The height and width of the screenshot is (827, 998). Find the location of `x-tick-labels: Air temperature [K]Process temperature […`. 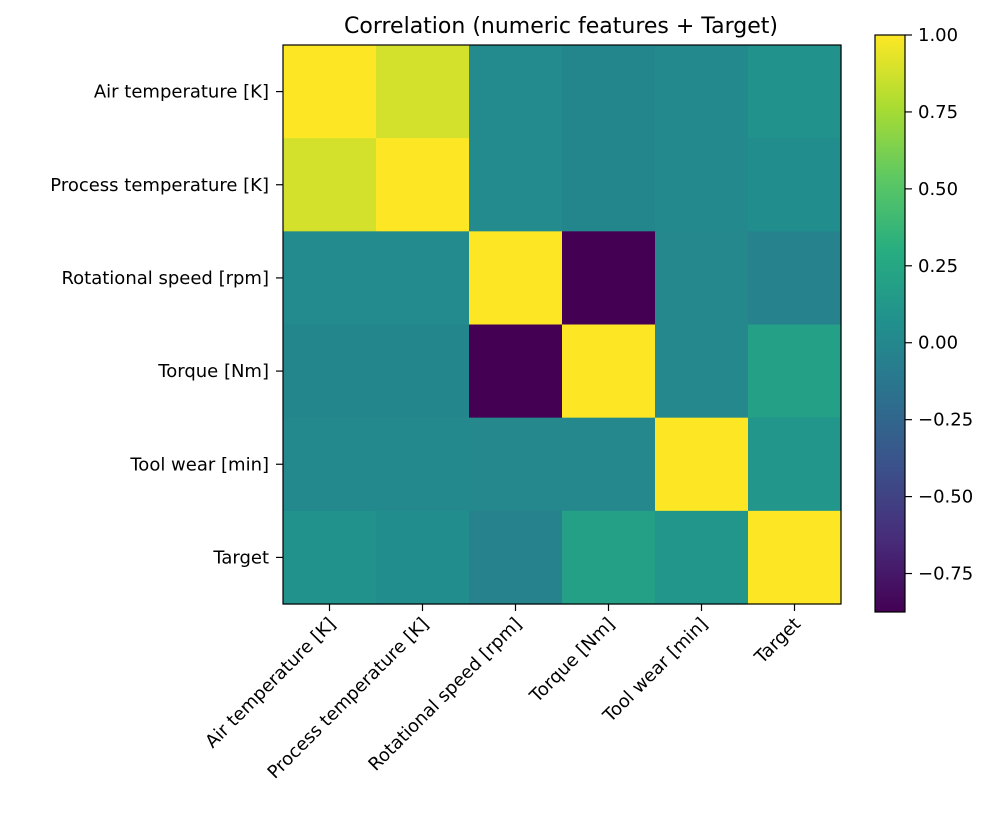

x-tick-labels: Air temperature [K]Process temperature [… is located at coordinates (503, 693).